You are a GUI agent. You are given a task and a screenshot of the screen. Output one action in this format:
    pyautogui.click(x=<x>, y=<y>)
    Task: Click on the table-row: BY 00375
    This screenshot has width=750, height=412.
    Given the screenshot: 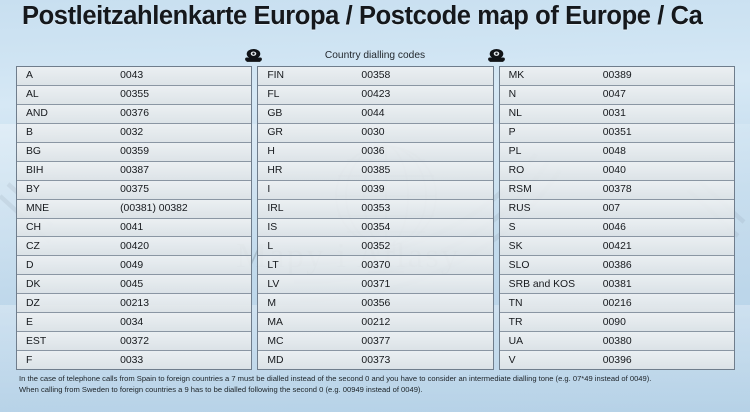 What is the action you would take?
    pyautogui.click(x=134, y=190)
    